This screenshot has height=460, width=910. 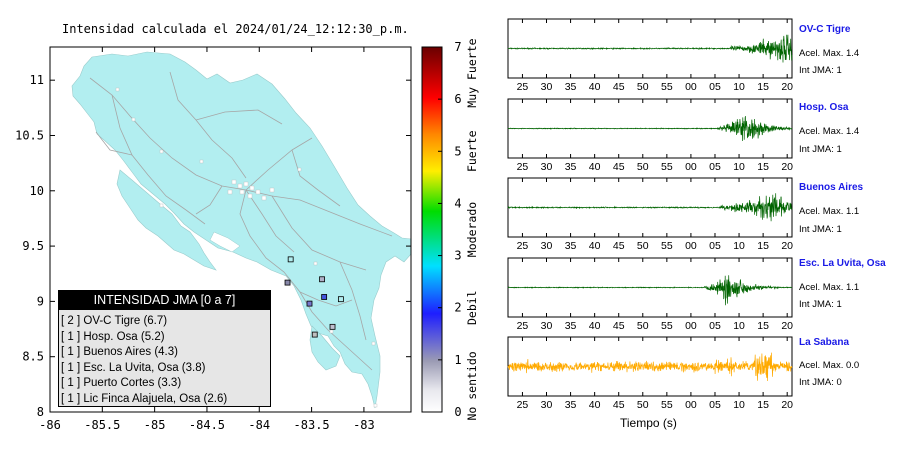 I want to click on x-tick-label: -86, so click(x=50, y=425).